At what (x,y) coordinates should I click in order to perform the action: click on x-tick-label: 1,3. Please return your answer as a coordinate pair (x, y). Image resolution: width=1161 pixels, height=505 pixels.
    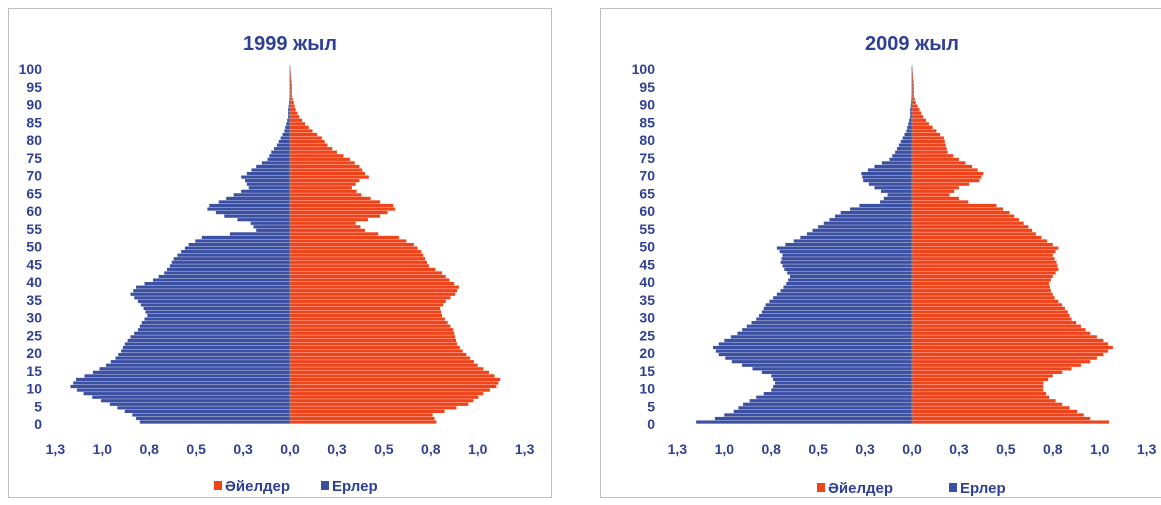
    Looking at the image, I should click on (1147, 449).